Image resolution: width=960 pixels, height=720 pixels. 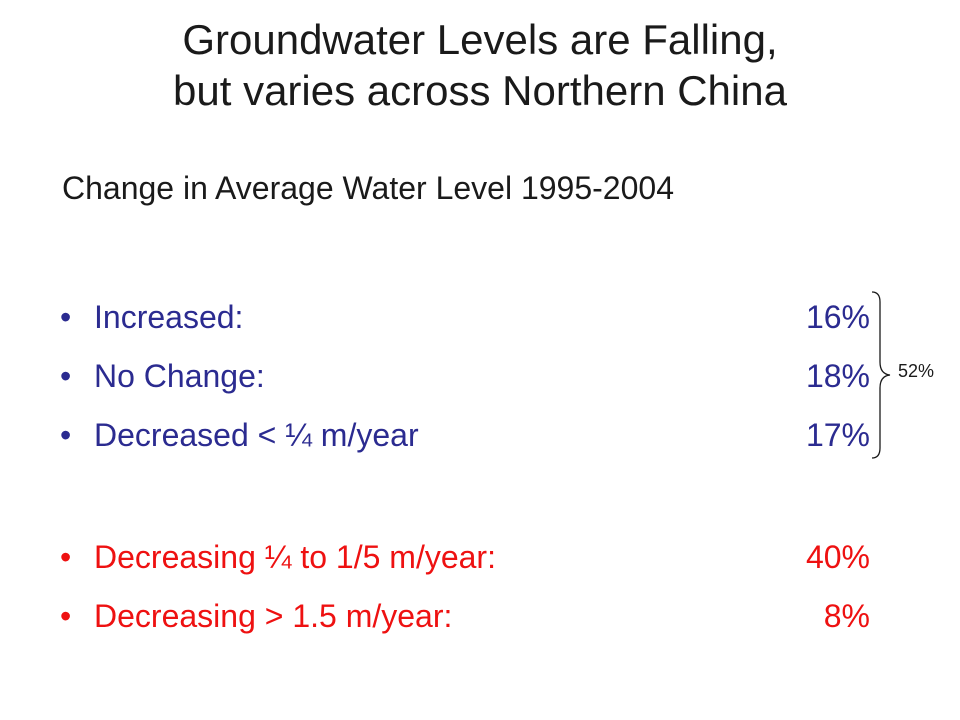 What do you see at coordinates (465, 317) in the screenshot?
I see `bullet-item-increased: • Increased: 16%` at bounding box center [465, 317].